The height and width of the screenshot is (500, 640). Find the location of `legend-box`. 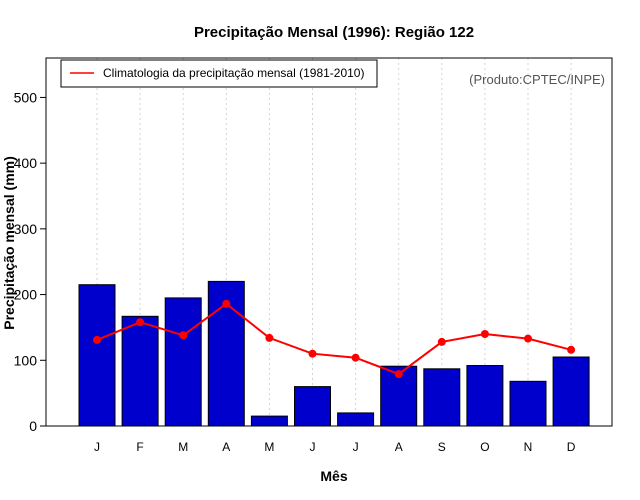

legend-box is located at coordinates (219, 73).